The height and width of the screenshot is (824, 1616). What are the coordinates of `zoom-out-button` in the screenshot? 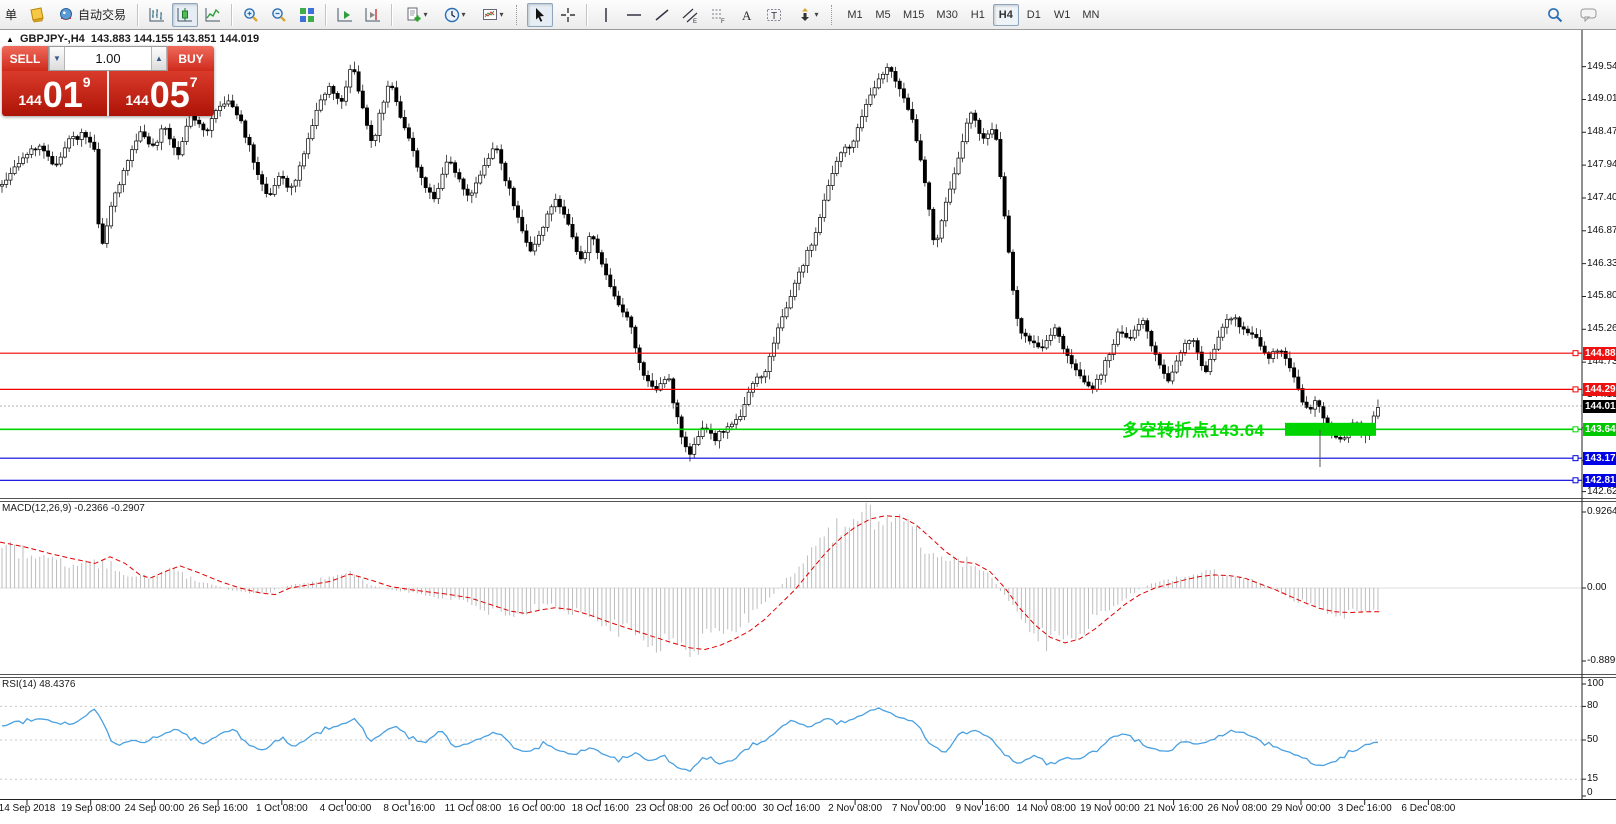 It's located at (279, 15).